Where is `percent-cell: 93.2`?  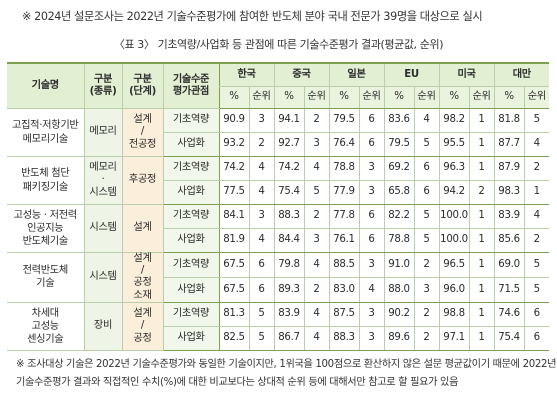 percent-cell: 93.2 is located at coordinates (233, 144).